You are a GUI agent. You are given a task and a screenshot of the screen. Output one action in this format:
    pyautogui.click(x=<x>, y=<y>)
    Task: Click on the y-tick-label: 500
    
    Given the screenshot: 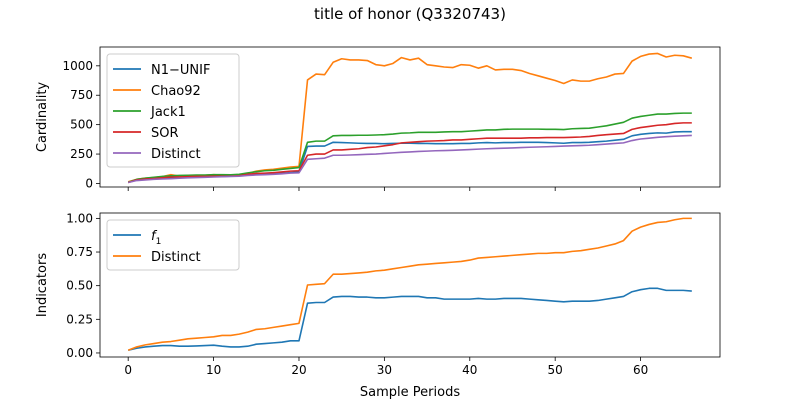 What is the action you would take?
    pyautogui.click(x=81, y=125)
    